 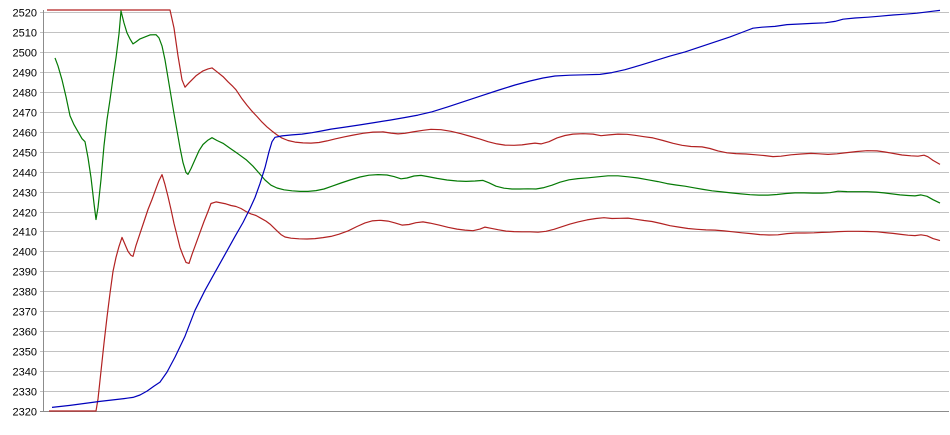 I want to click on y-axis-tick-label: 2360, so click(x=25, y=333).